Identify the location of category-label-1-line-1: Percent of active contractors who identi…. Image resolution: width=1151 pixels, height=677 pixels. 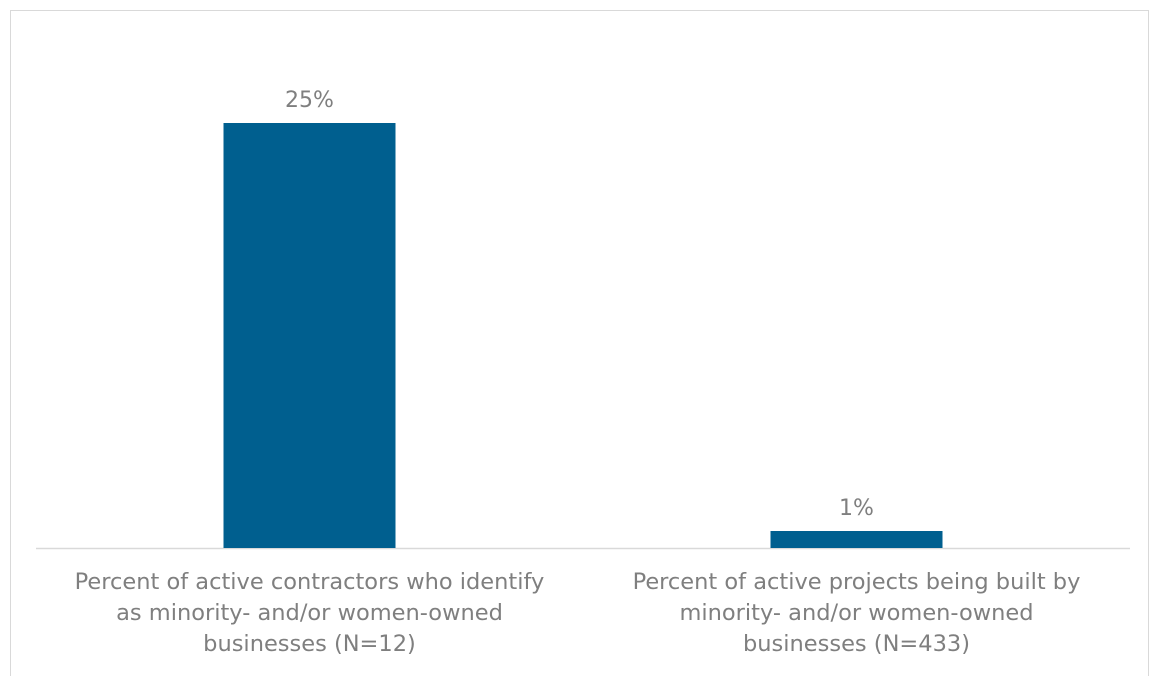
(310, 582).